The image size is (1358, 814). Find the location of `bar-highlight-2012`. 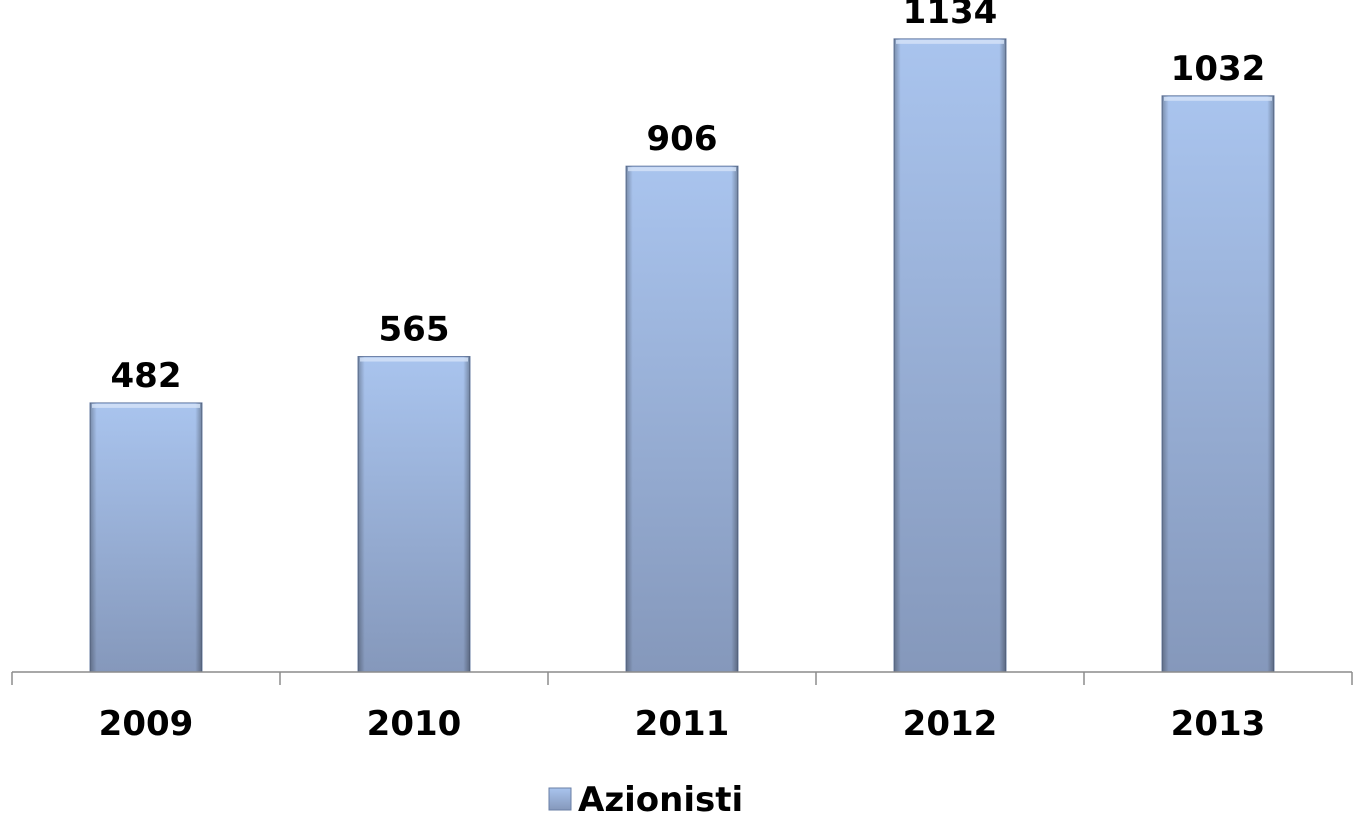

bar-highlight-2012 is located at coordinates (950, 41).